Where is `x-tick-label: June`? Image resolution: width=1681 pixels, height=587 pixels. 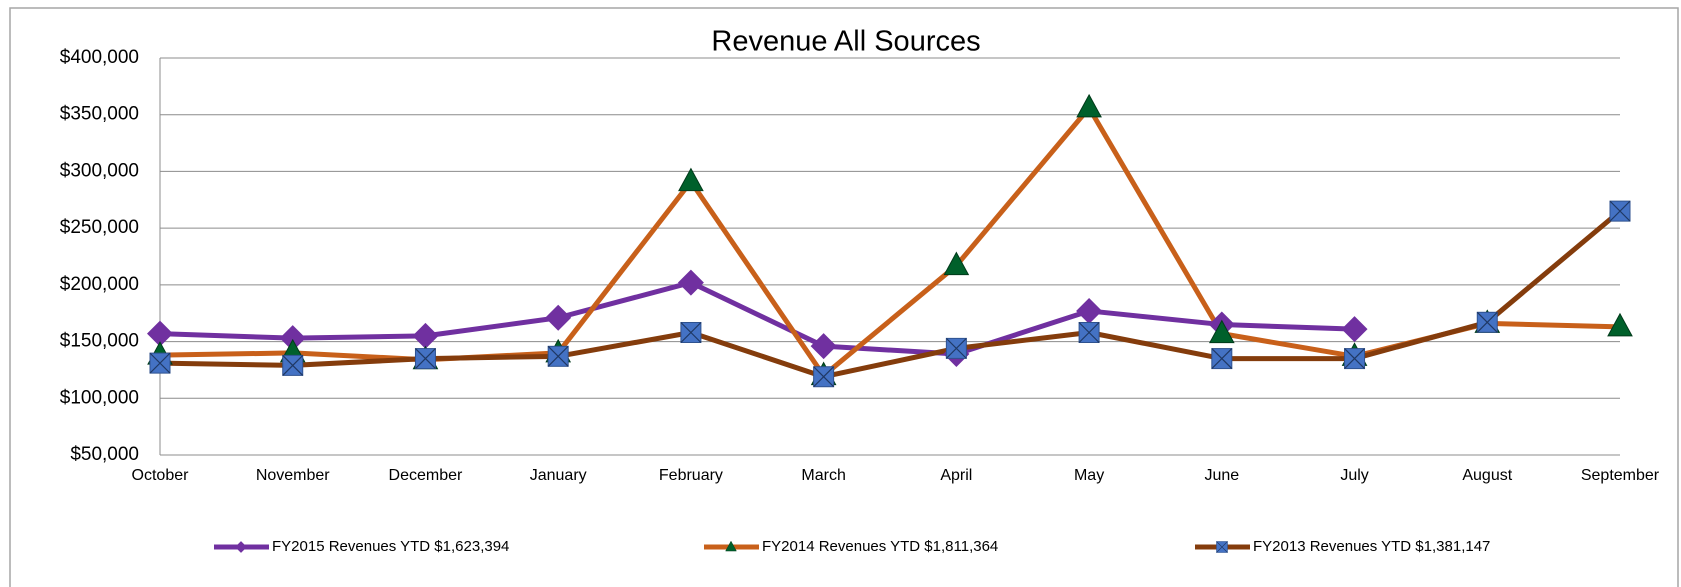
x-tick-label: June is located at coordinates (1221, 475).